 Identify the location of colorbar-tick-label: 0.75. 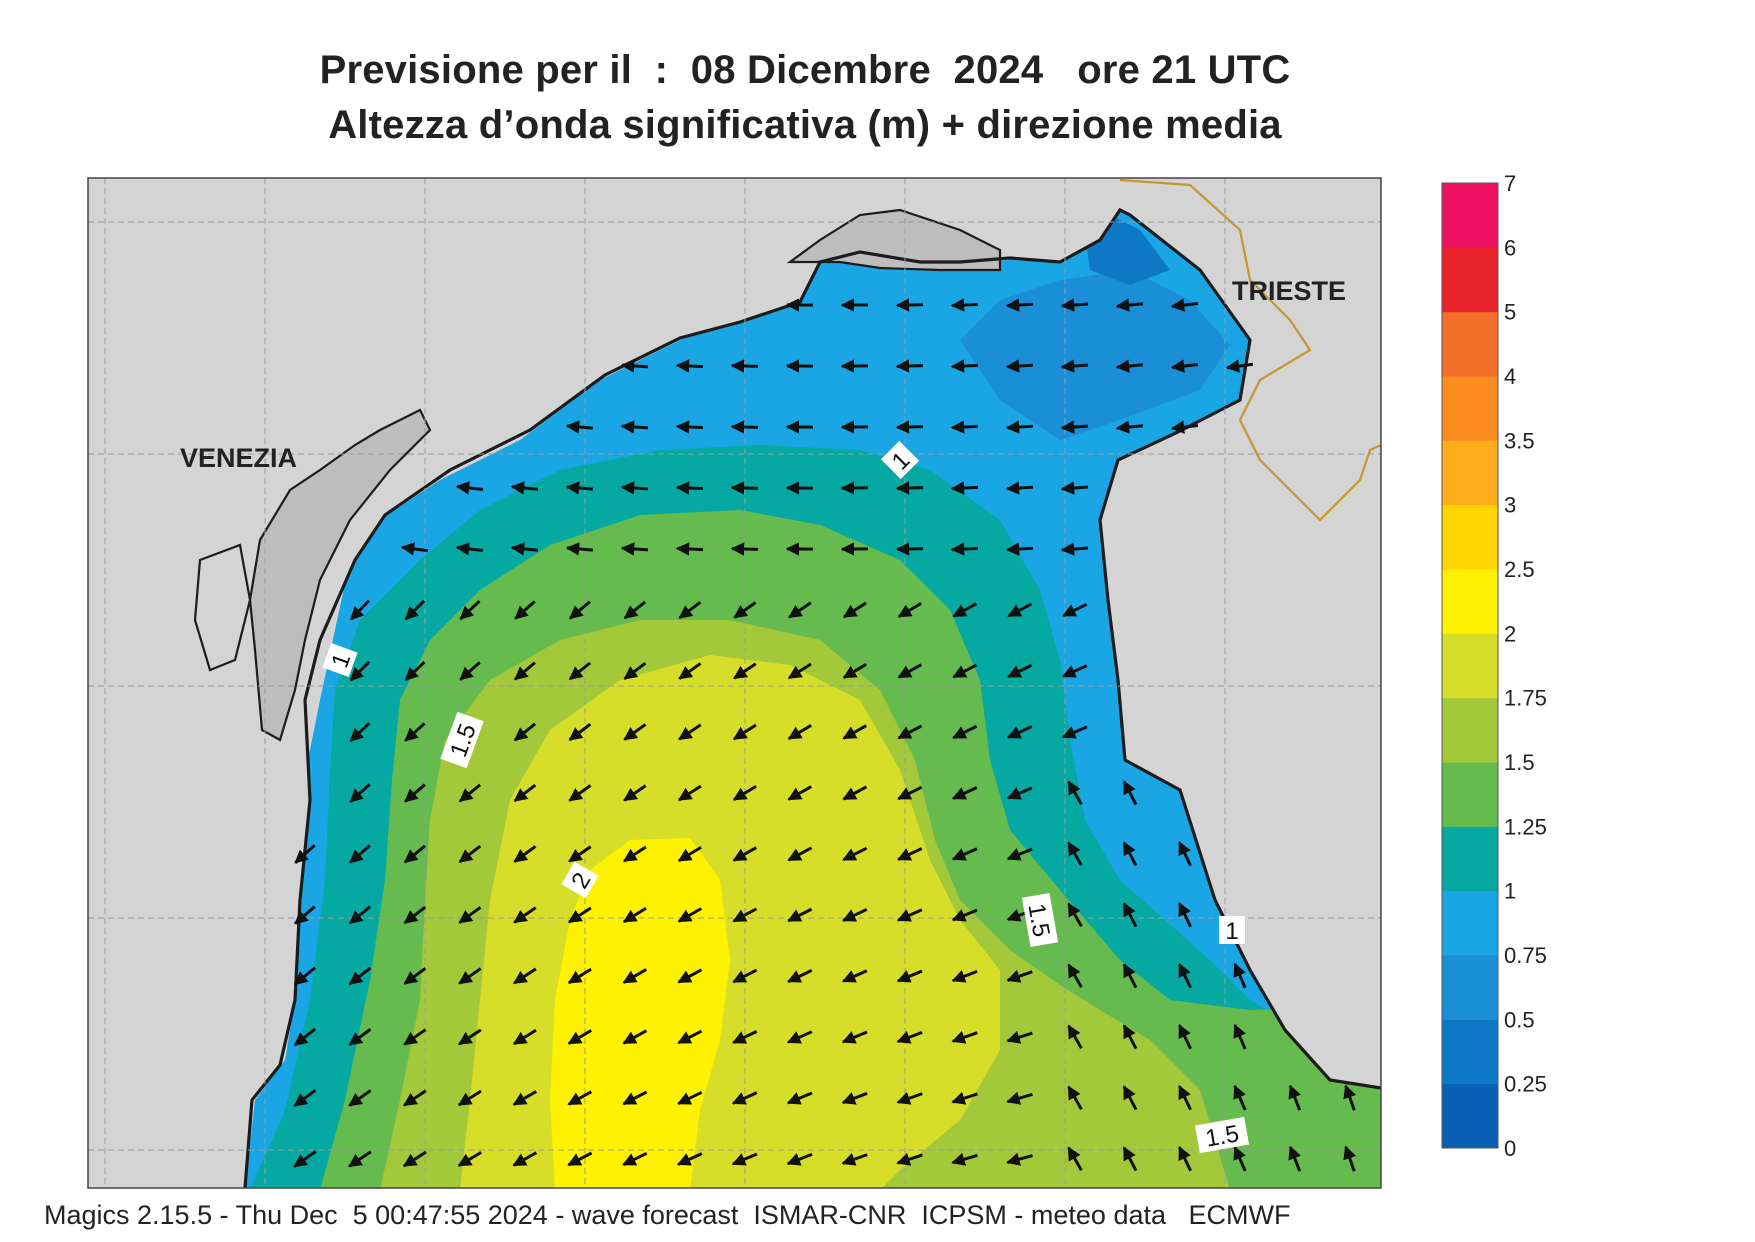
(1525, 955).